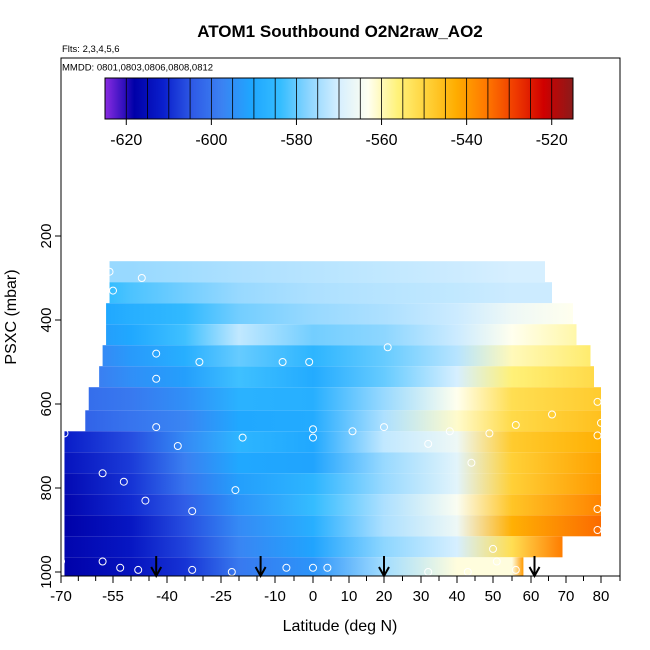 This screenshot has height=650, width=650. I want to click on y-axis-label: PSXC (mbar), so click(11, 316).